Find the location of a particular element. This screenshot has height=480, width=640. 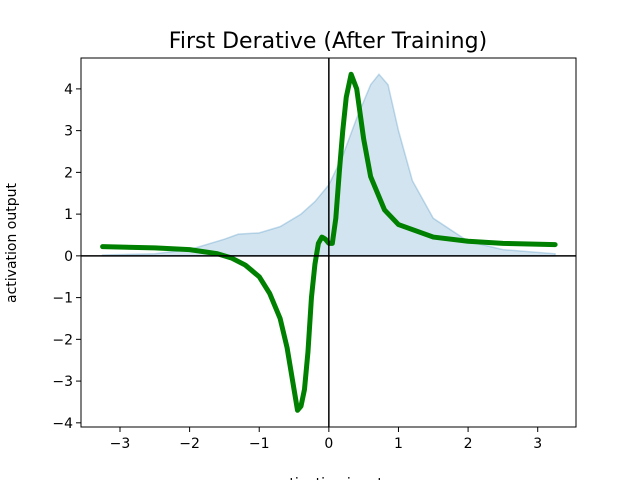

y-tick-label: 1 is located at coordinates (68, 215).